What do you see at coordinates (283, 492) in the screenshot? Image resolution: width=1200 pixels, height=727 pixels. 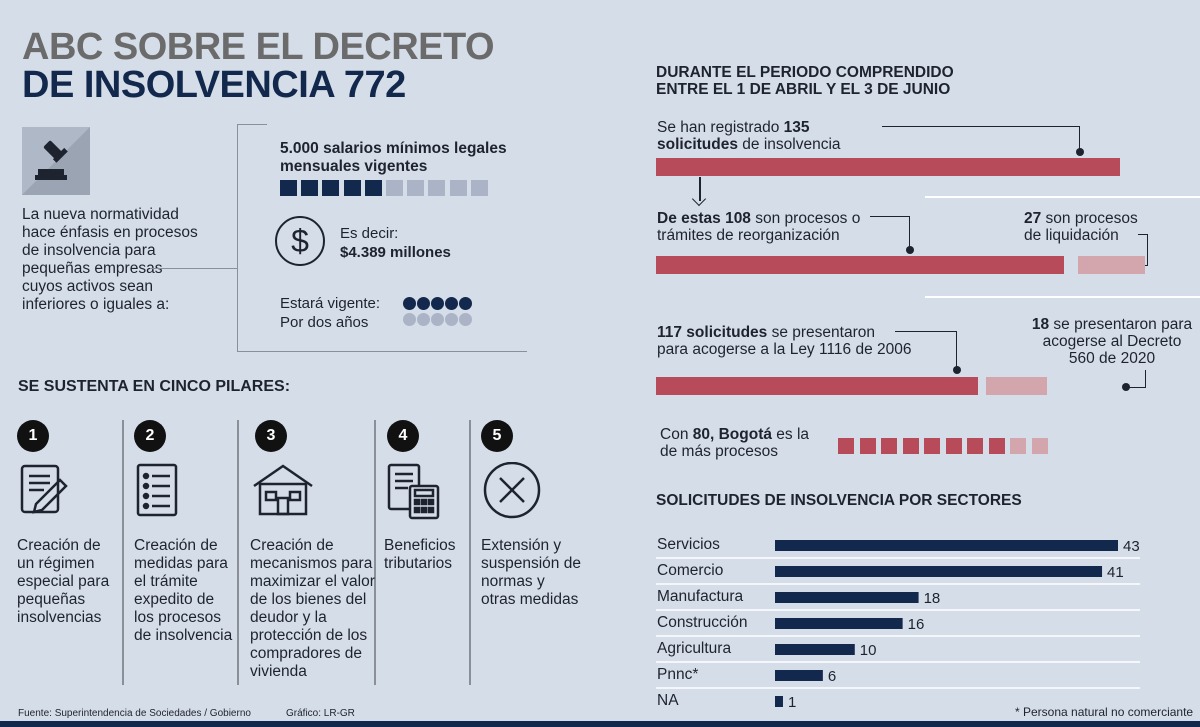 I see `house-icon` at bounding box center [283, 492].